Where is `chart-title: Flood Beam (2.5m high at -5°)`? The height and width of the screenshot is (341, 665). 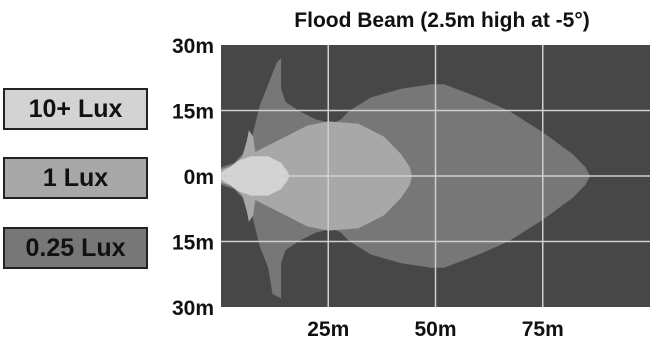
chart-title: Flood Beam (2.5m high at -5°) is located at coordinates (441, 20).